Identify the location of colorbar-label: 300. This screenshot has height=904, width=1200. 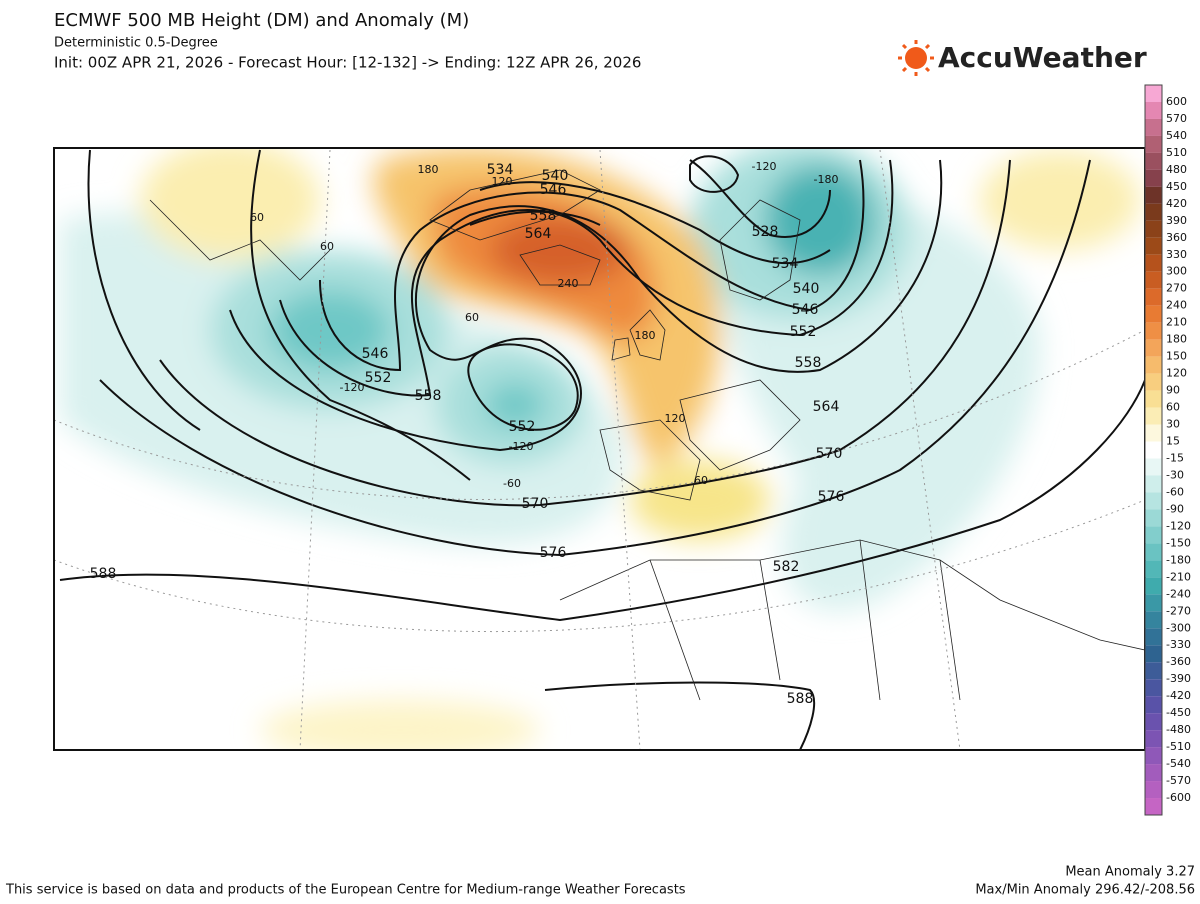
(1176, 271).